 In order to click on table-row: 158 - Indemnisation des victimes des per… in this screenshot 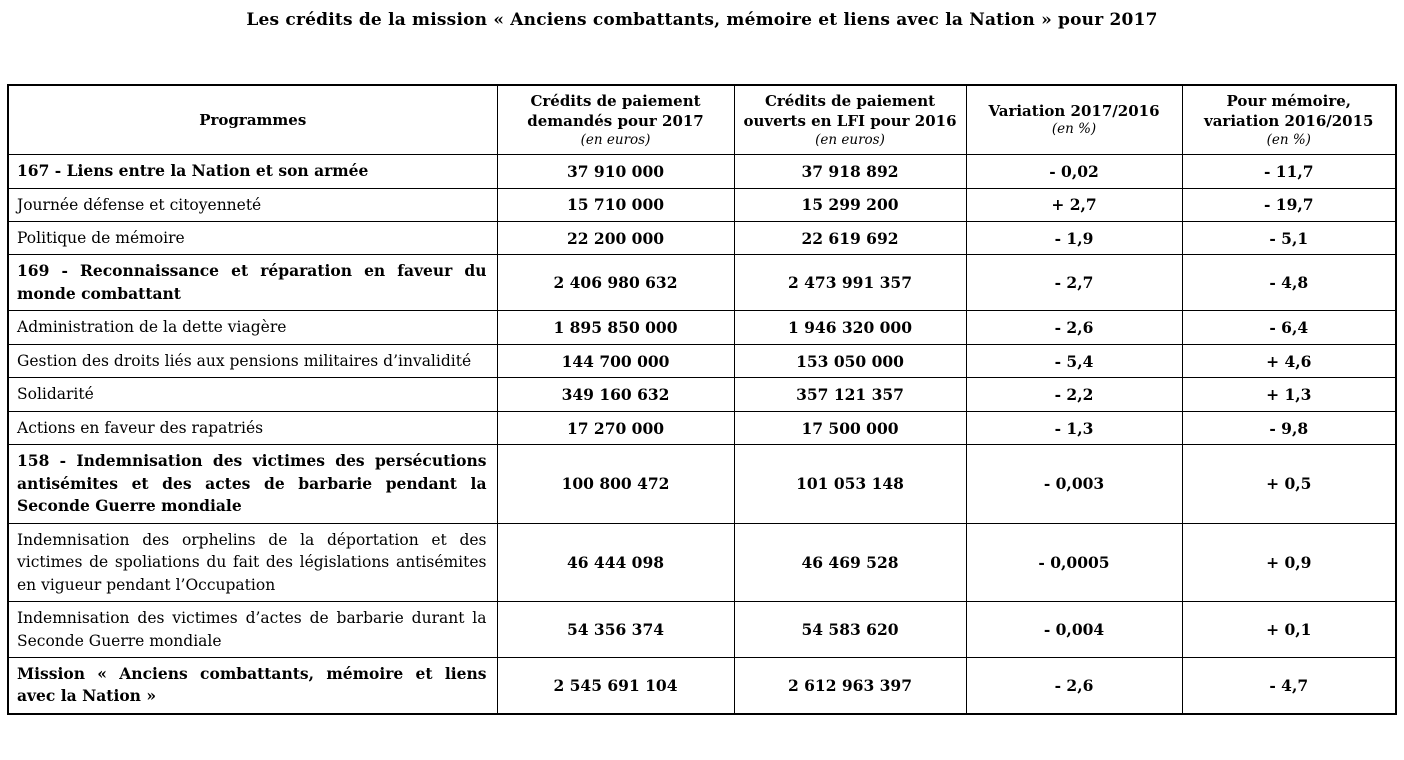, I will do `click(702, 484)`.